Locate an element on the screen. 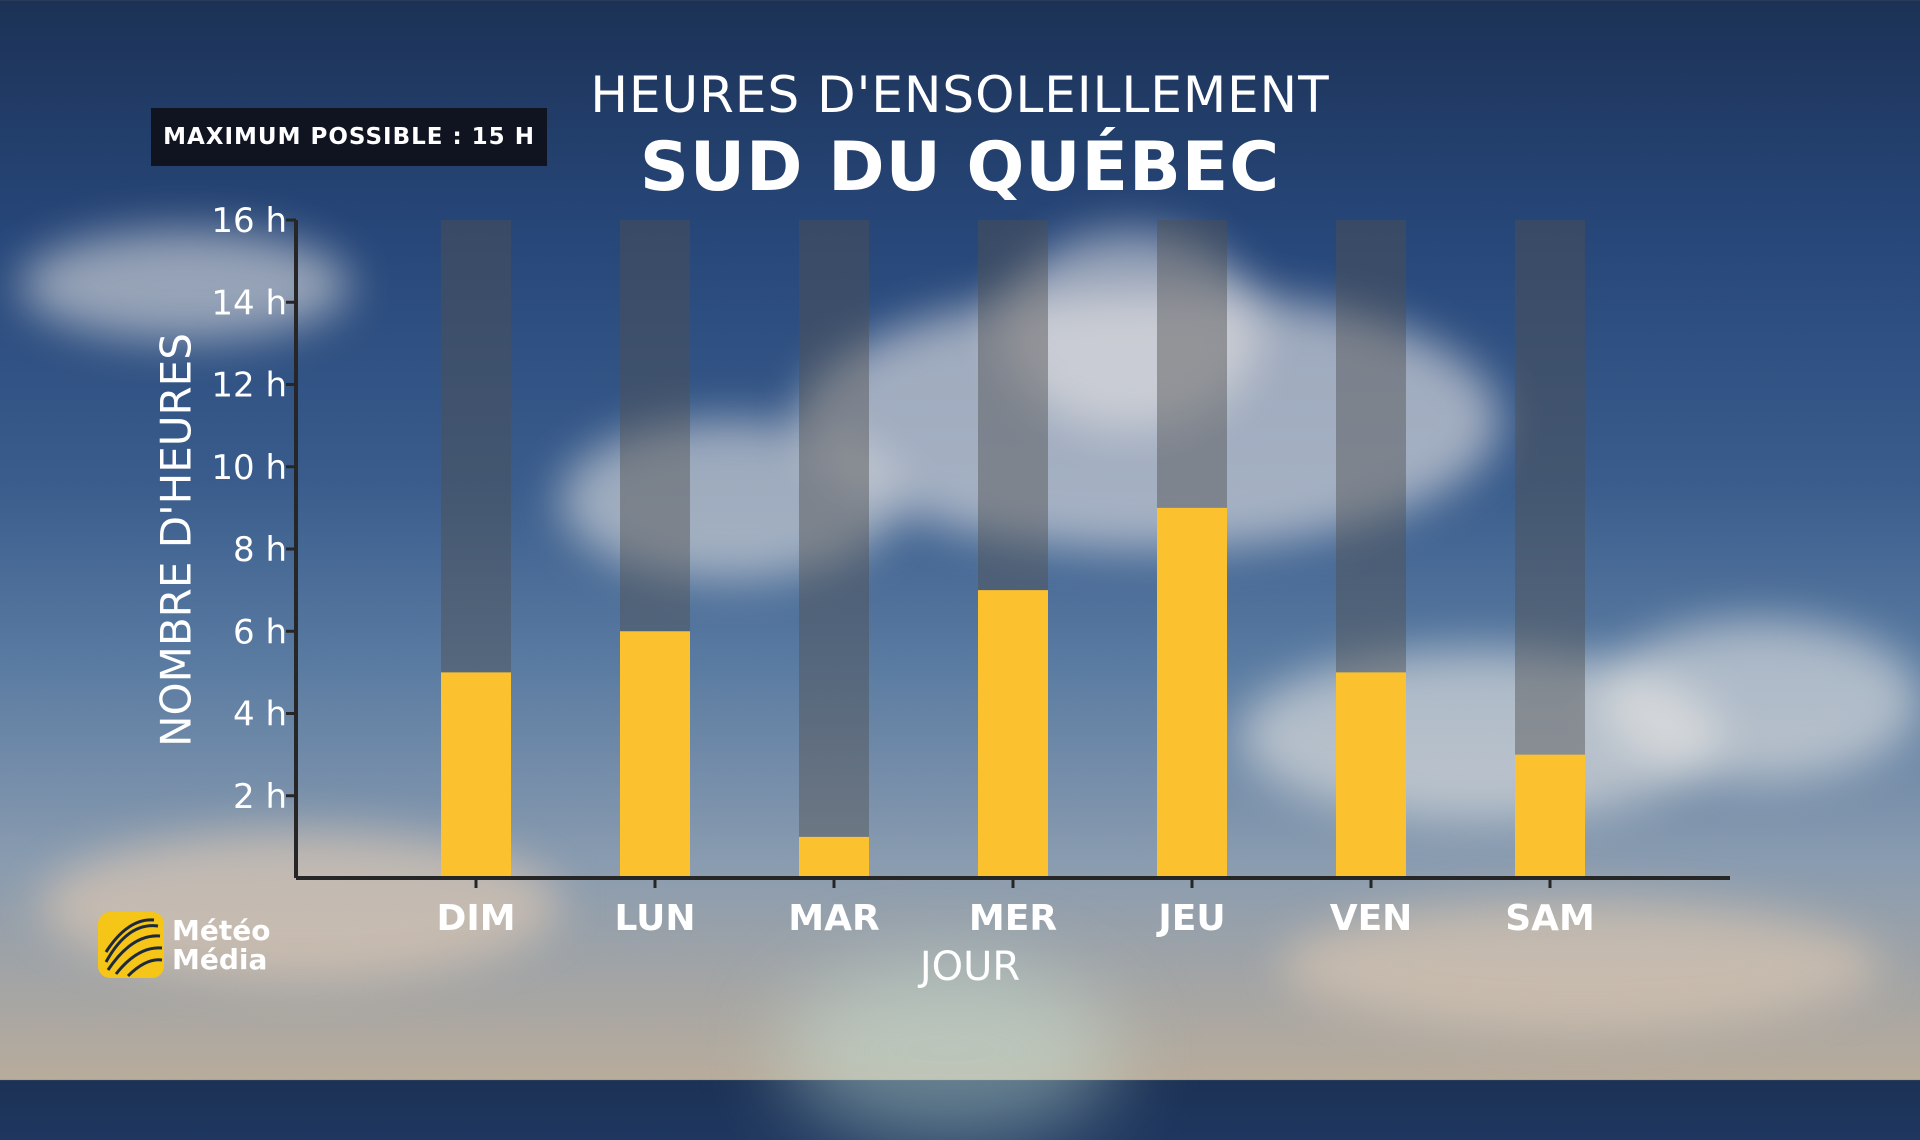 Image resolution: width=1920 pixels, height=1140 pixels. y-tick-label: 12 h is located at coordinates (249, 386).